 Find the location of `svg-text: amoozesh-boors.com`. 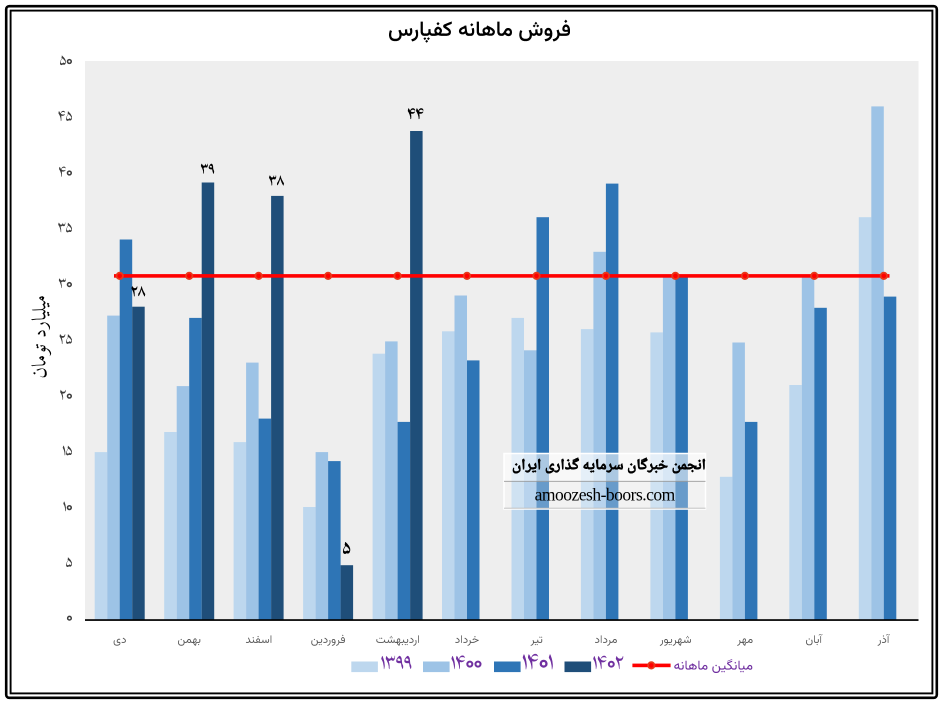

svg-text: amoozesh-boors.com is located at coordinates (605, 494).